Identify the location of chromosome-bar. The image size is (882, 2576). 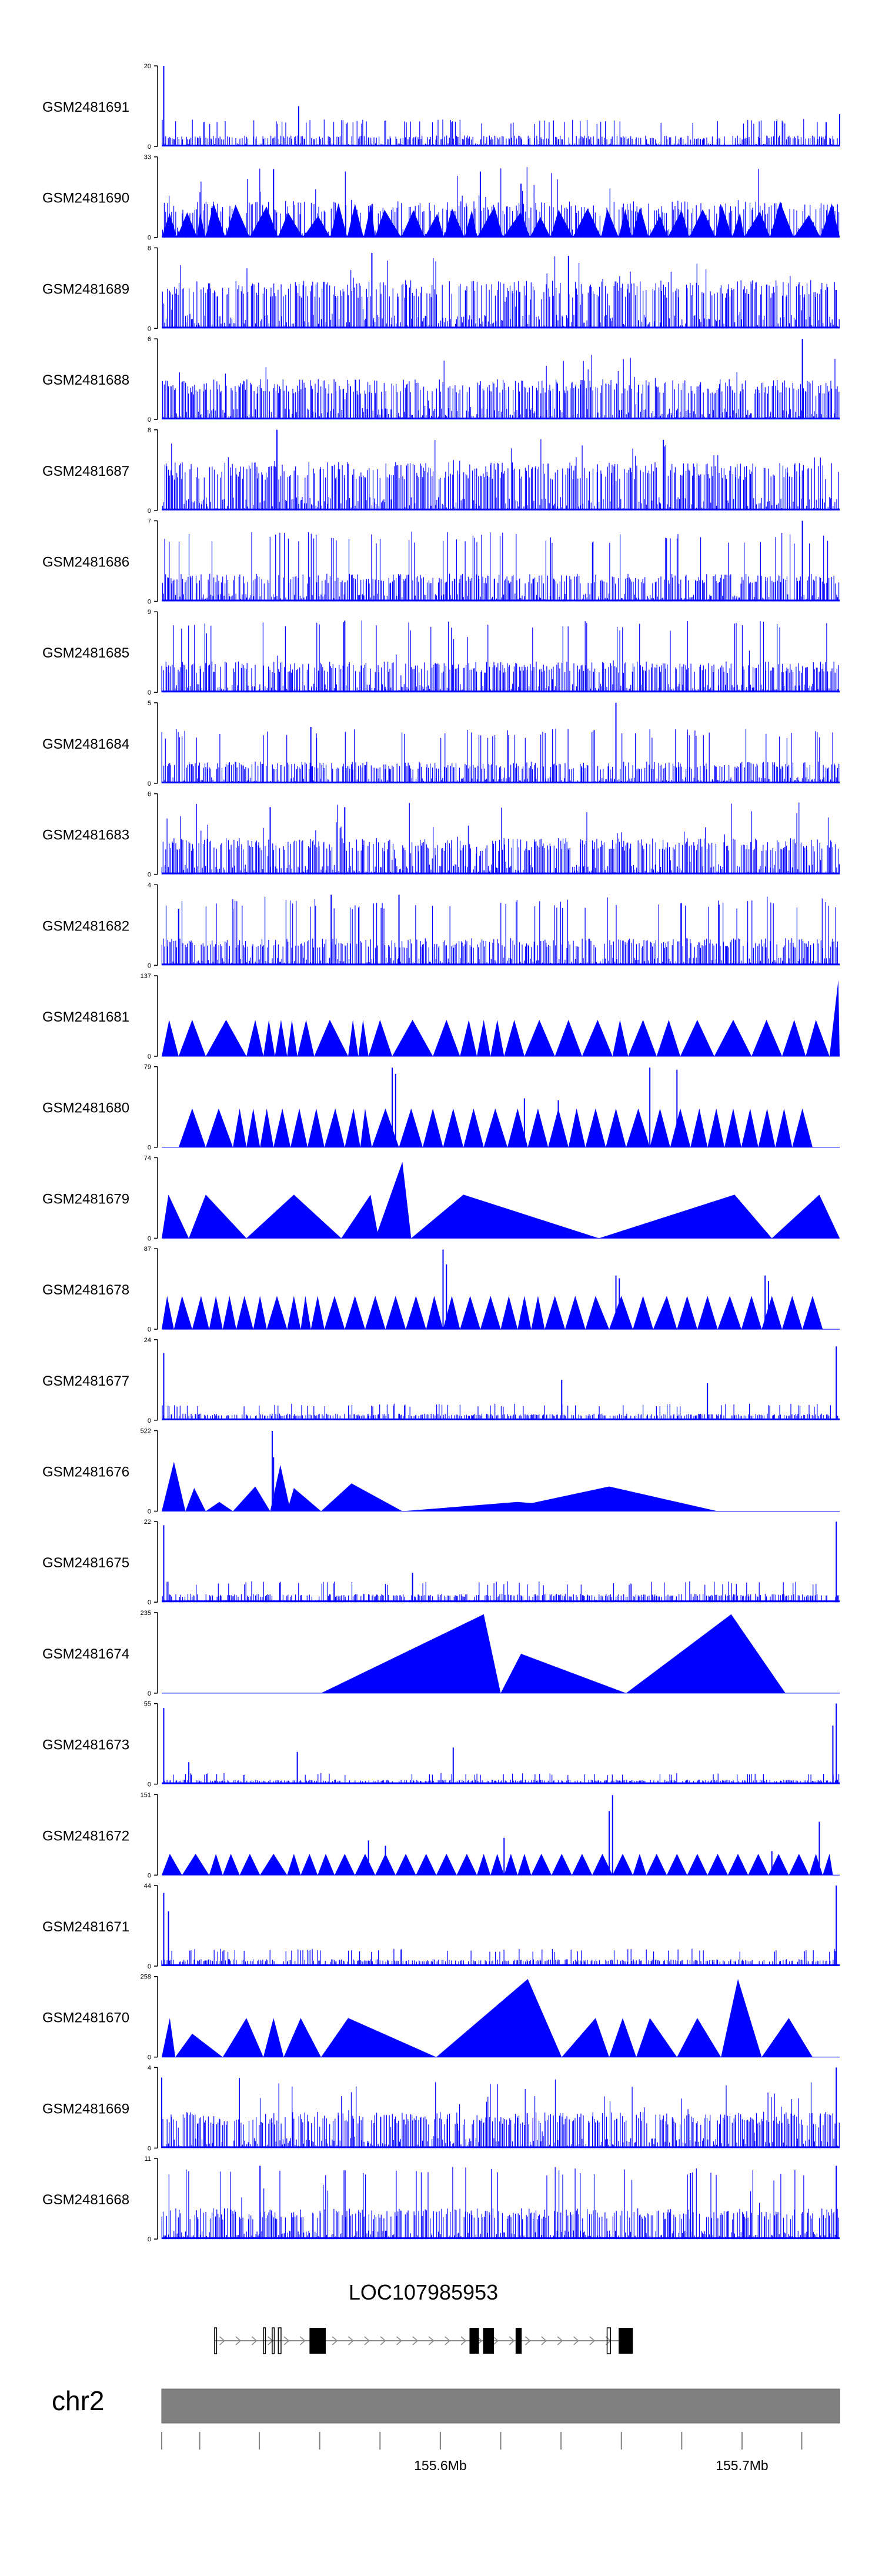
(500, 2406).